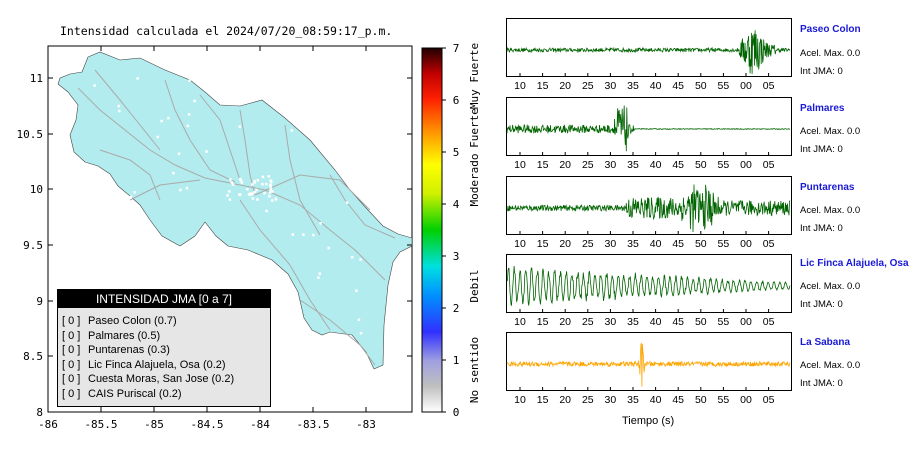 This screenshot has width=910, height=460. What do you see at coordinates (164, 299) in the screenshot?
I see `legend-title: INTENSIDAD JMA [0 a 7]` at bounding box center [164, 299].